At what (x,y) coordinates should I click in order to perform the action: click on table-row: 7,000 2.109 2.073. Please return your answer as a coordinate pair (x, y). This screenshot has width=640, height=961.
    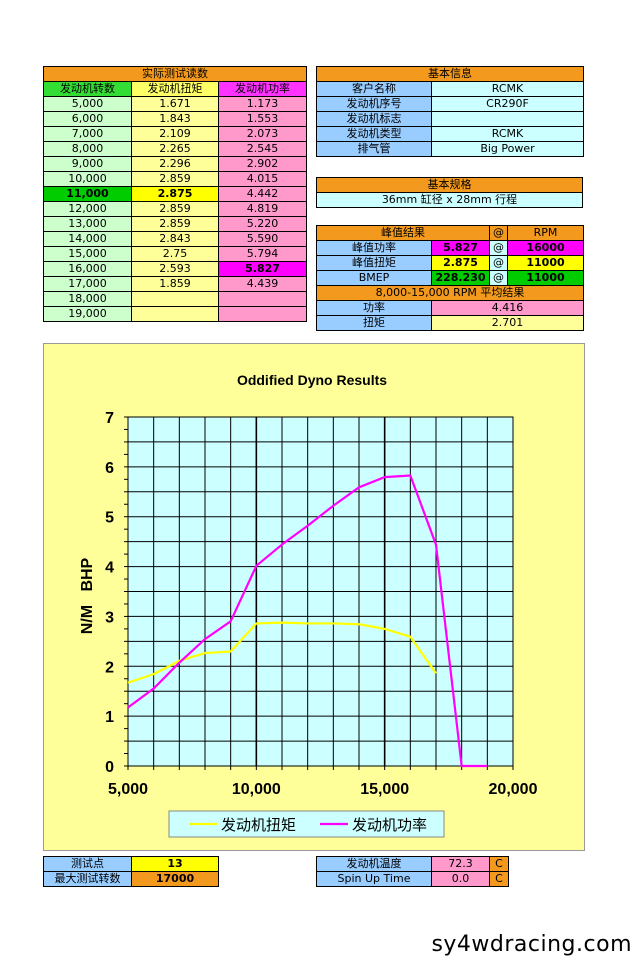
    Looking at the image, I should click on (175, 134).